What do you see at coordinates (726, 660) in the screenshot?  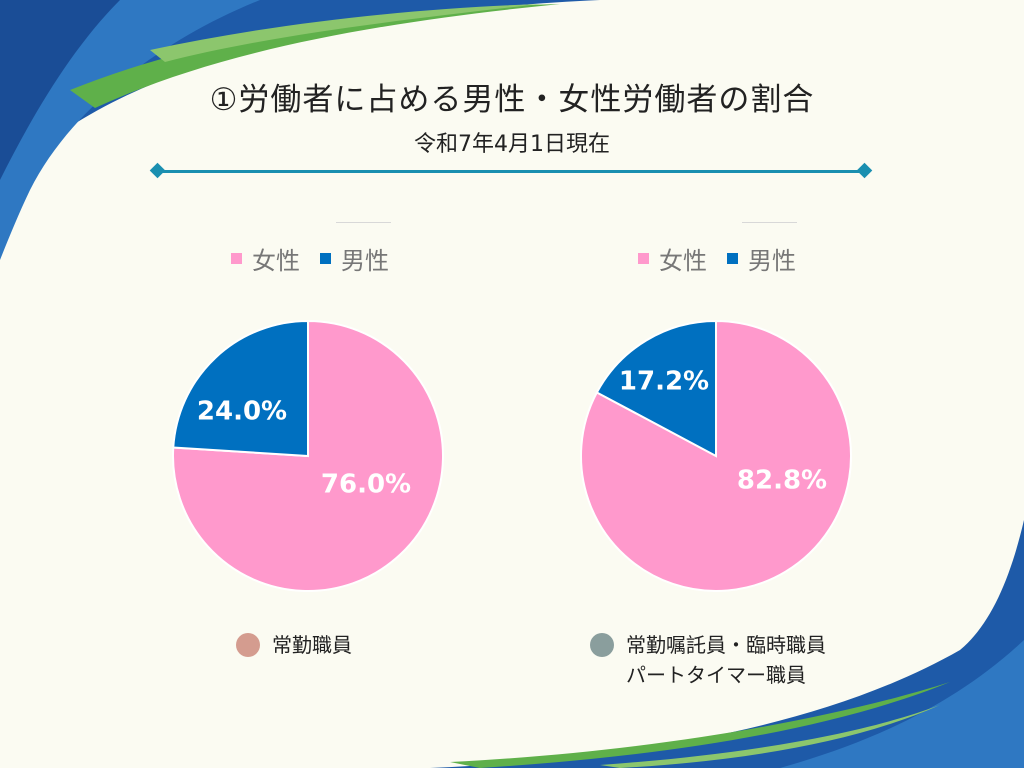 I see `caption-text-parttime: 常勤嘱託員・臨時職員 パートタイマー職員` at bounding box center [726, 660].